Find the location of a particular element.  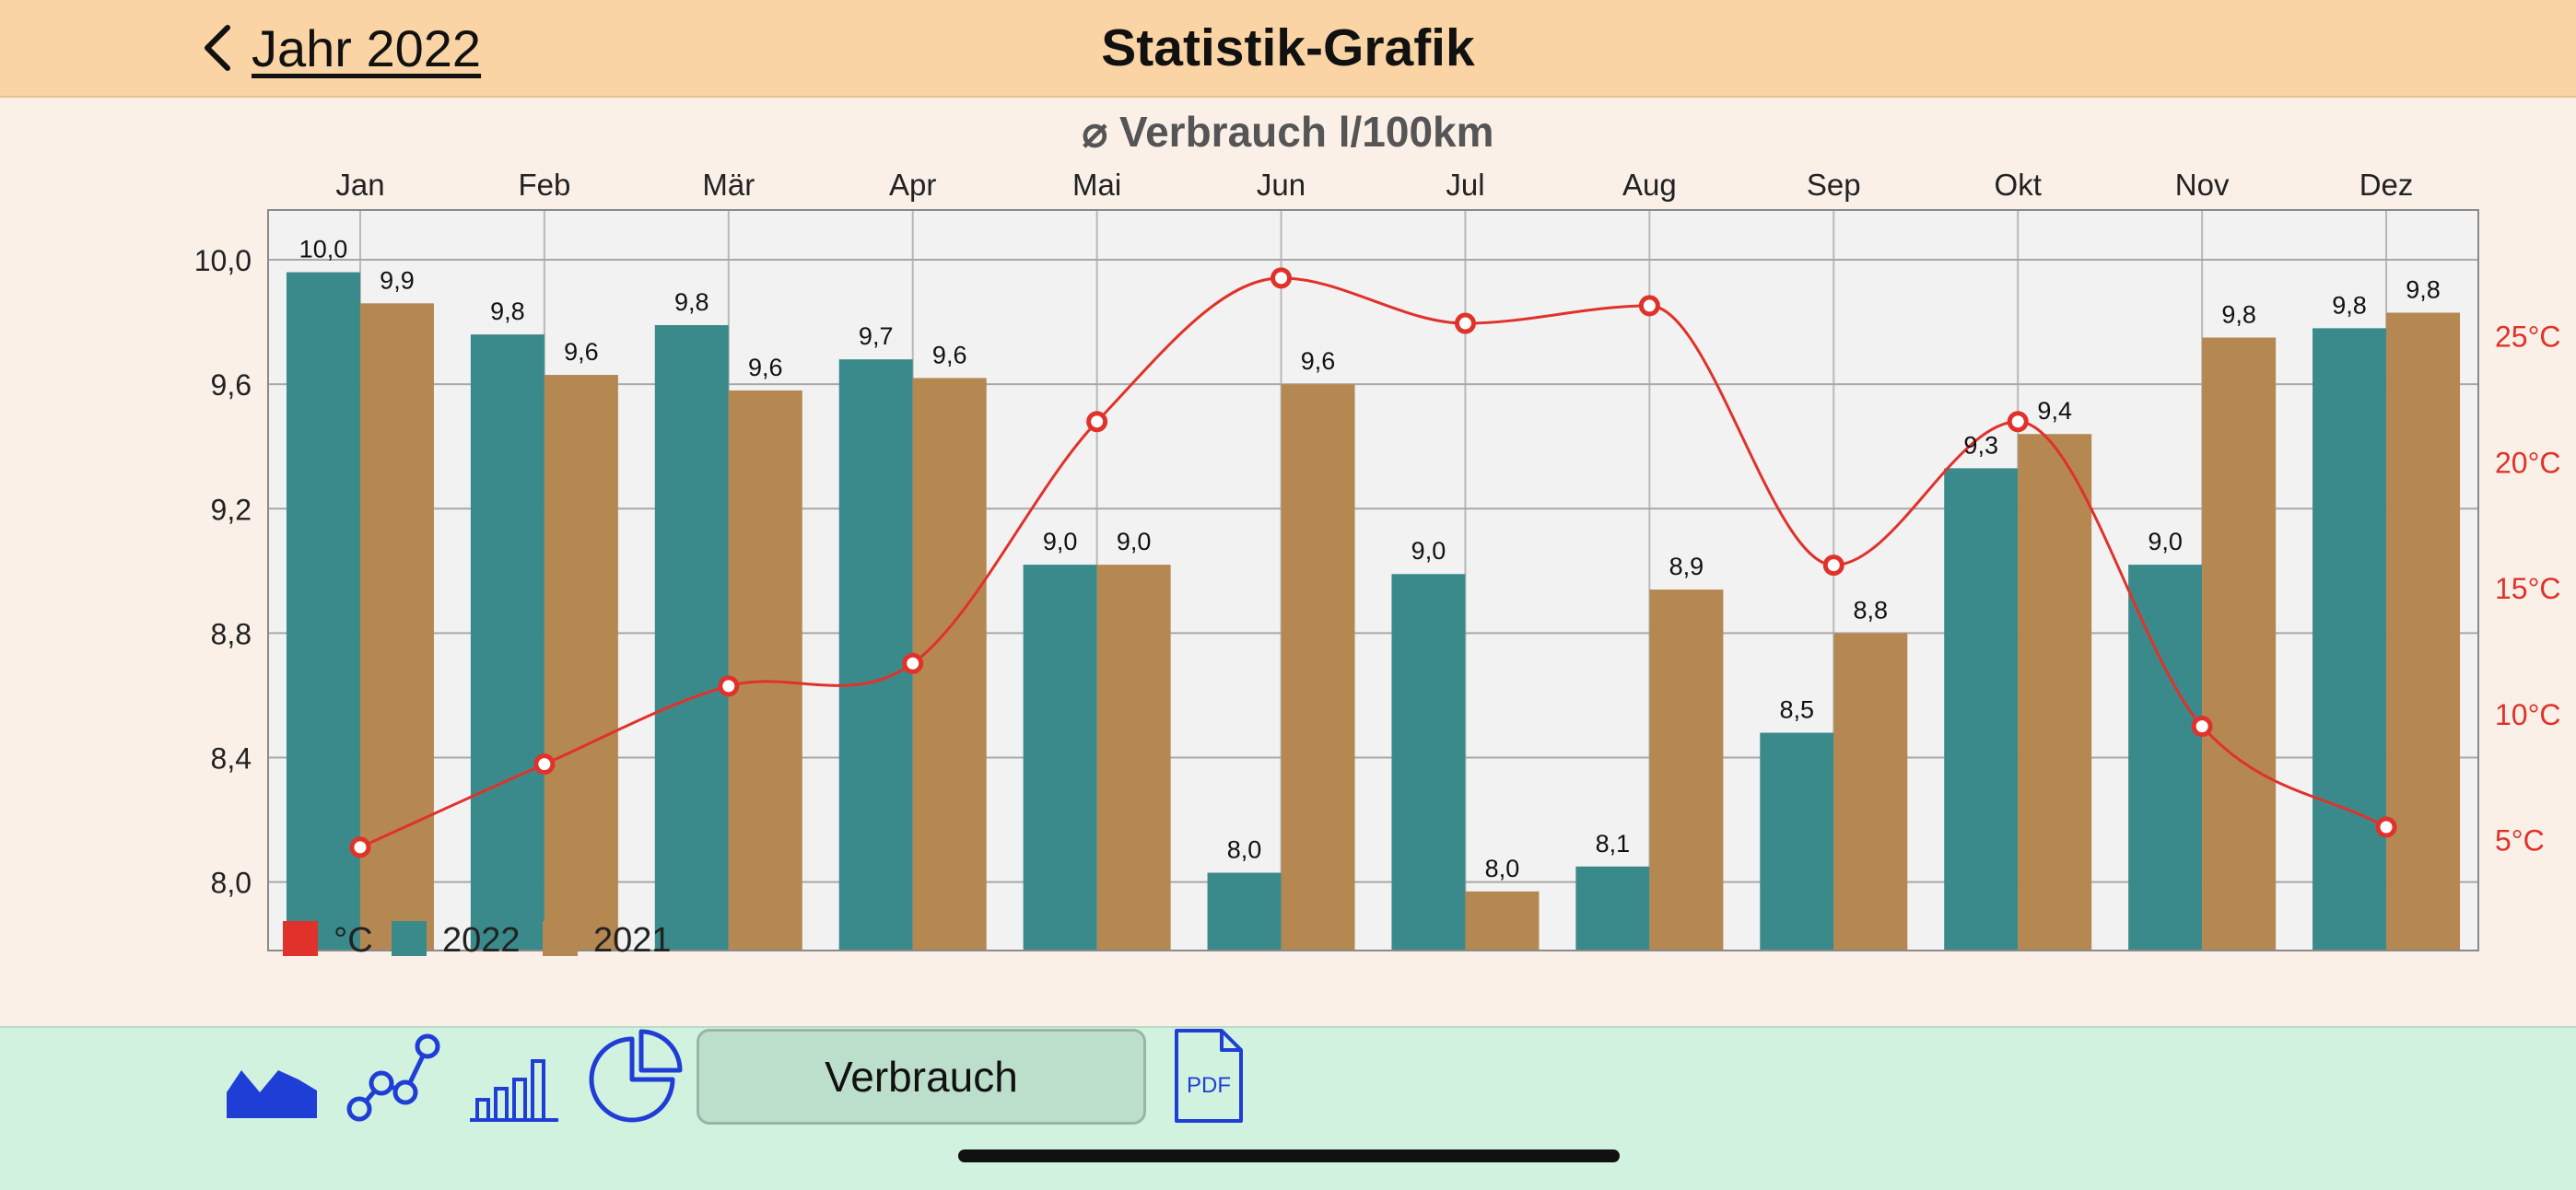

back-button: Jahr 2022 is located at coordinates (339, 48).